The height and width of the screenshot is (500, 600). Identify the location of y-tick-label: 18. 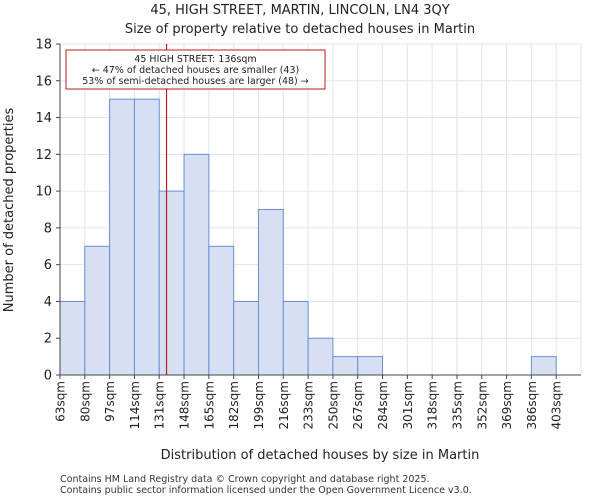
(43, 45).